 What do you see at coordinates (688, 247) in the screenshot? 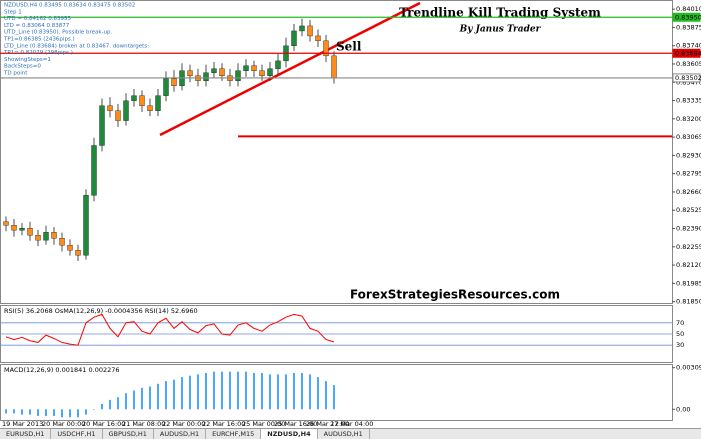
I see `y-tick-label: 0.82255` at bounding box center [688, 247].